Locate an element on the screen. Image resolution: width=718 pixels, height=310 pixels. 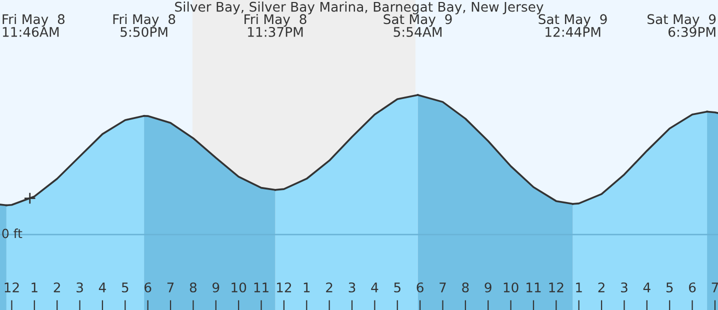
text: Sat May 9 5:54AM is located at coordinates (418, 25).